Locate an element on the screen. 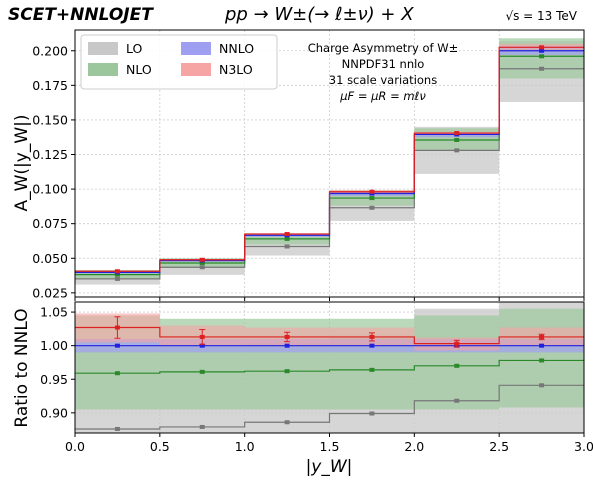  ratio-y-axis-label: Ratio to NNLO is located at coordinates (22, 367).